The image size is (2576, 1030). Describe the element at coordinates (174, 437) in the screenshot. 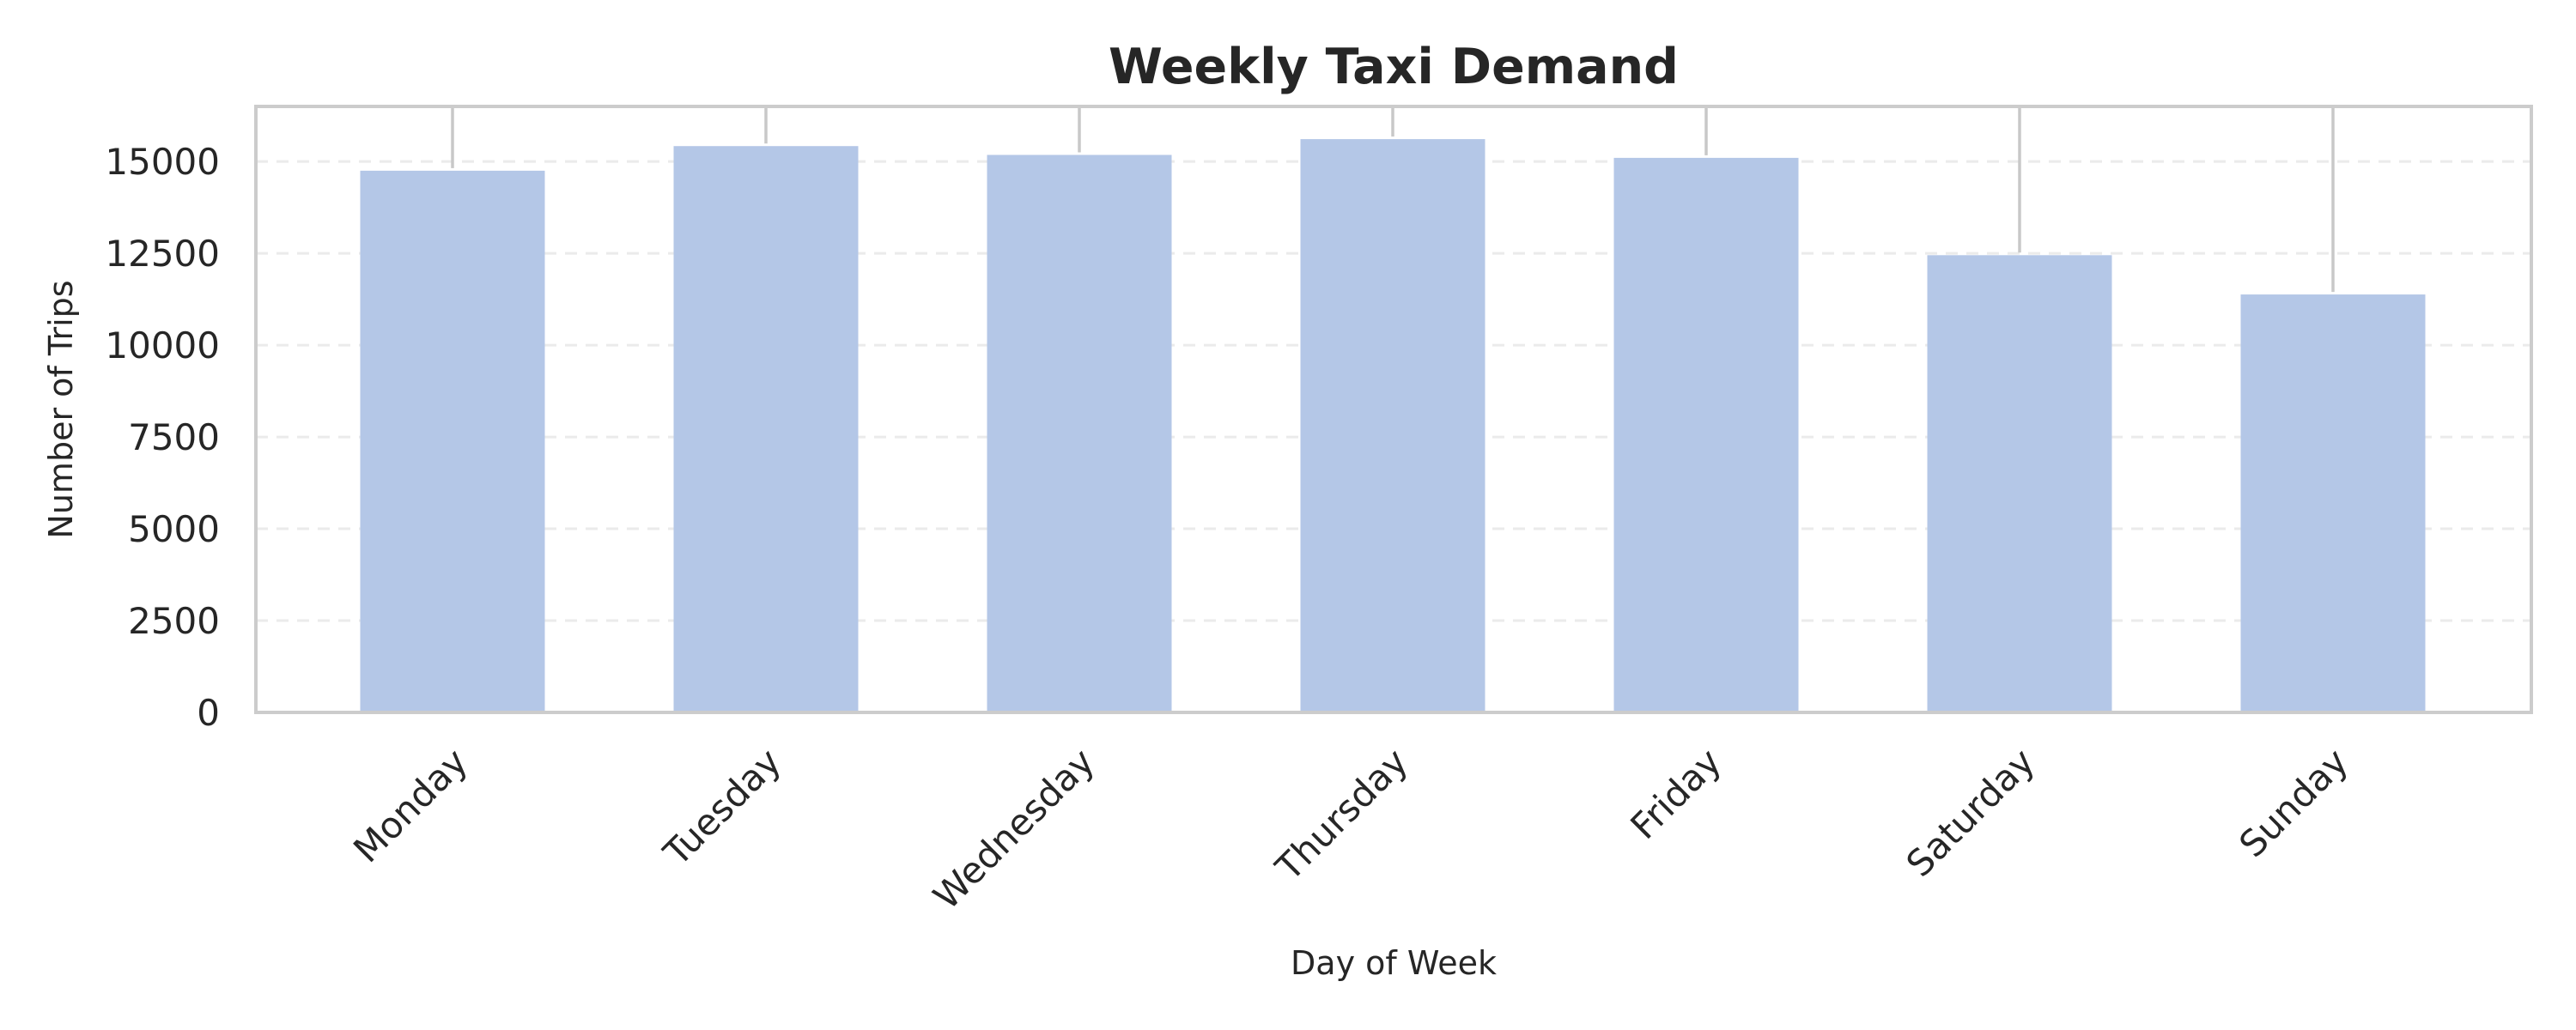

I see `y-tick-label: 7500` at that location.